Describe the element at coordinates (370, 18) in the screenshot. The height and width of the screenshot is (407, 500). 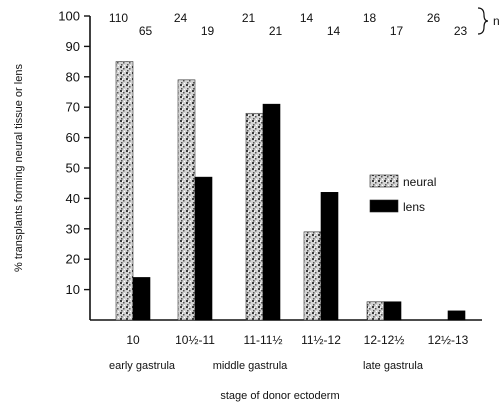
I see `n-label-neural-4: 18` at that location.